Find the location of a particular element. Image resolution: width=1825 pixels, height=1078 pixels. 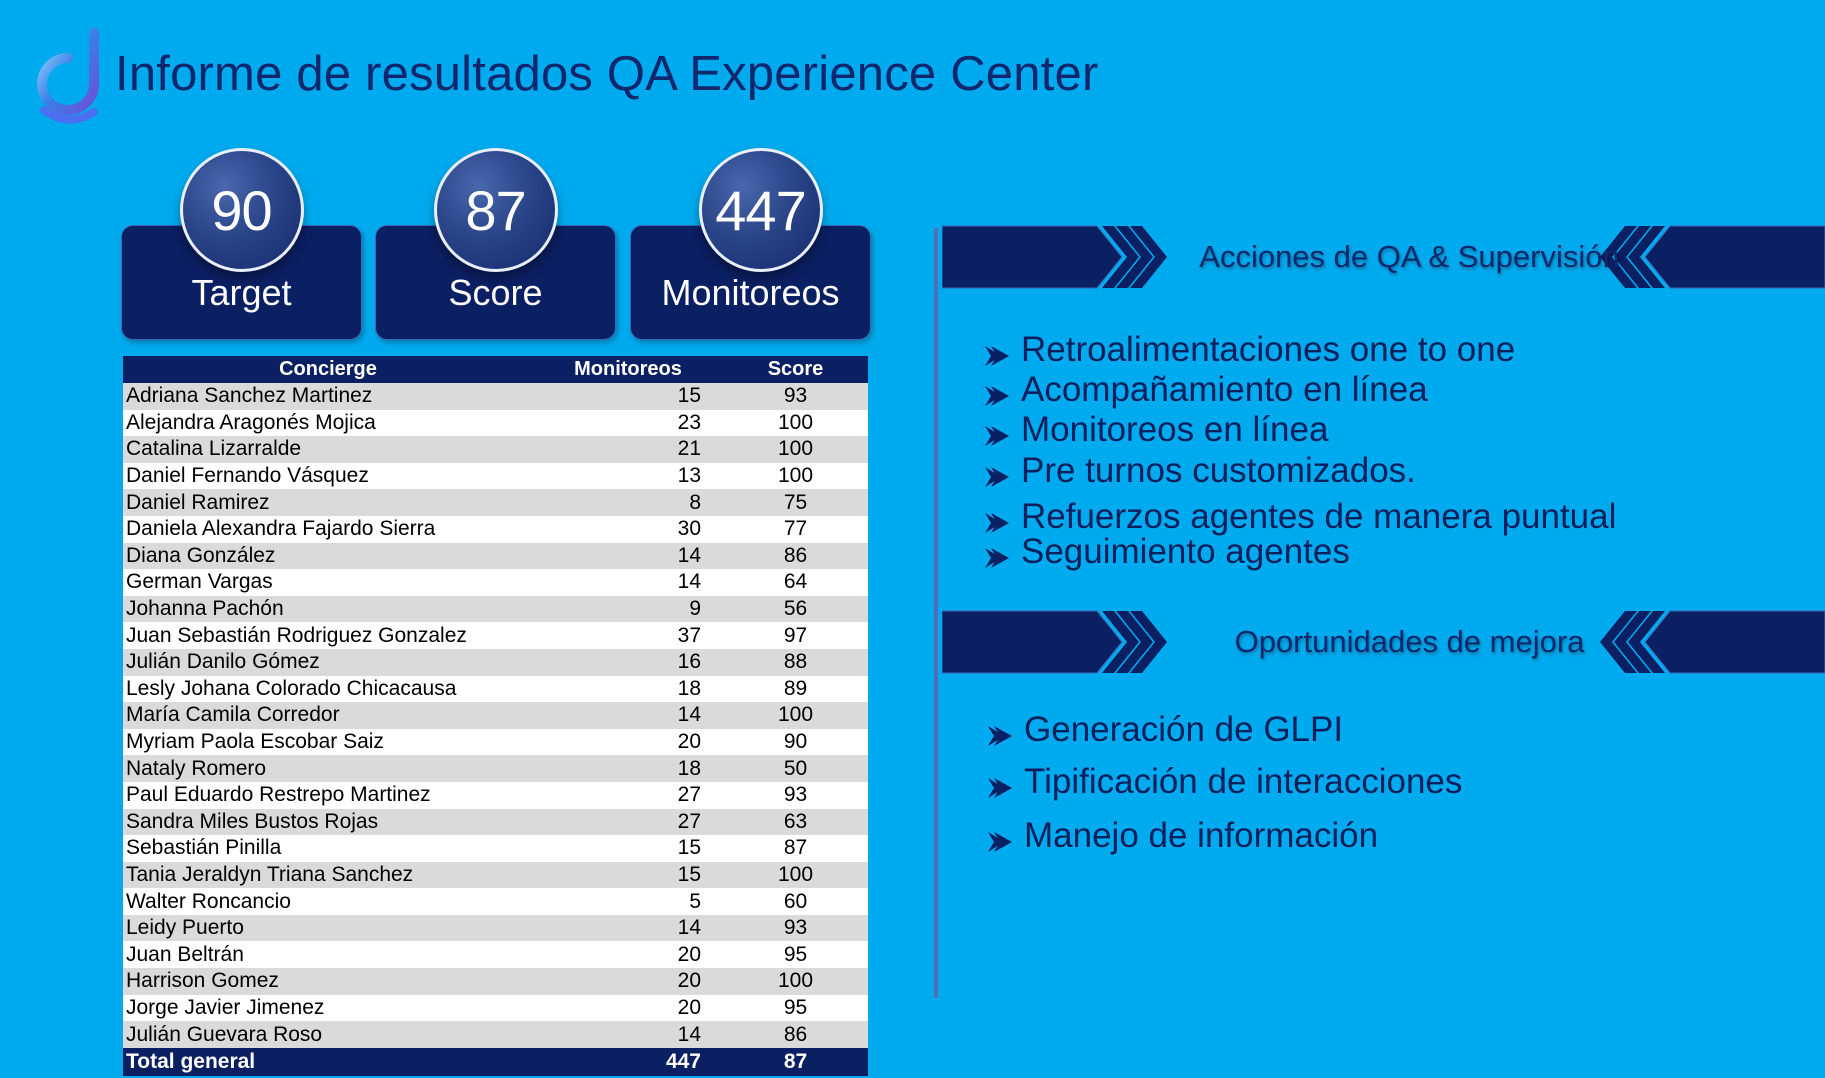

monitoreos-cell: 30 is located at coordinates (628, 529).